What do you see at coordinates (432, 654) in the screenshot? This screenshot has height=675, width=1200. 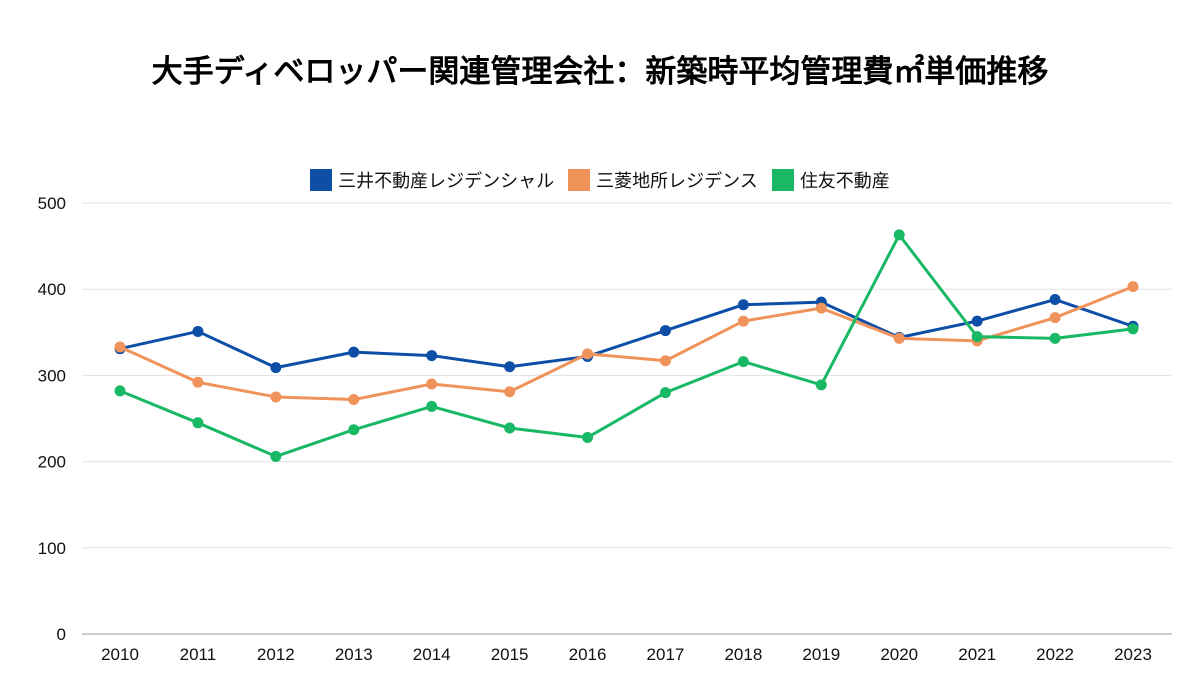 I see `x-tick-label: 2014` at bounding box center [432, 654].